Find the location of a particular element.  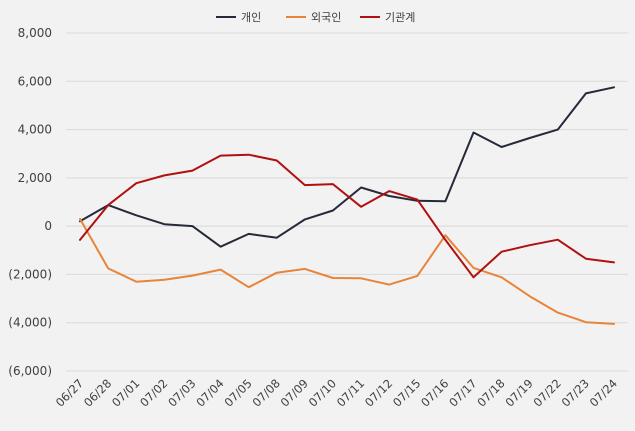

y-tick-label: 4,000 is located at coordinates (35, 130).